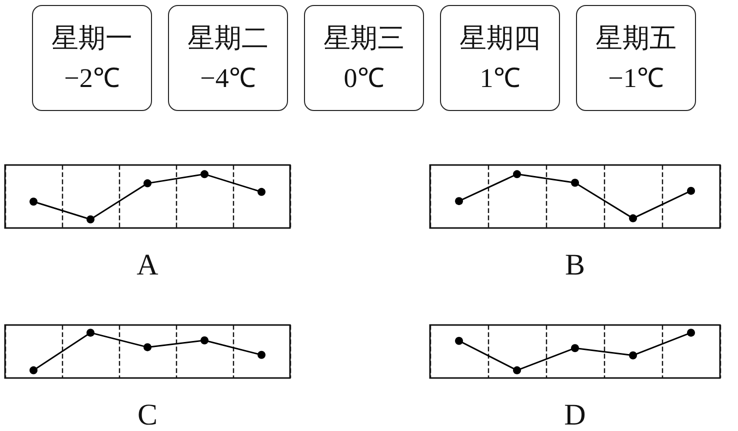 This screenshot has height=431, width=738. I want to click on text: 星期二 −4℃, so click(228, 58).